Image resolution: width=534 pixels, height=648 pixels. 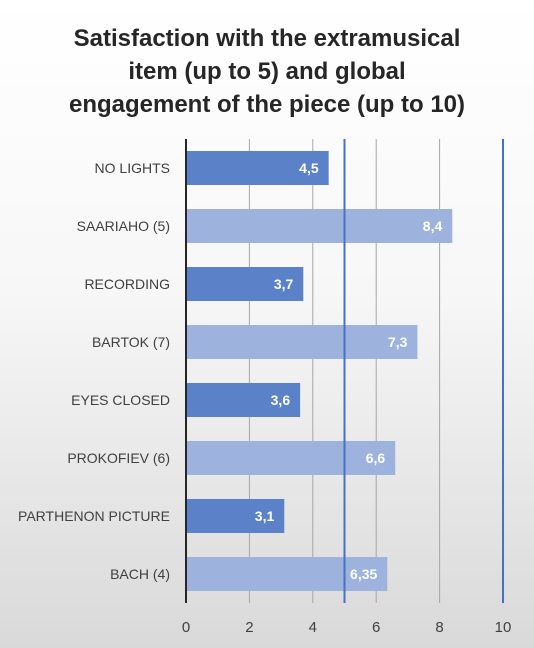 What do you see at coordinates (376, 458) in the screenshot?
I see `data-label: 6,6` at bounding box center [376, 458].